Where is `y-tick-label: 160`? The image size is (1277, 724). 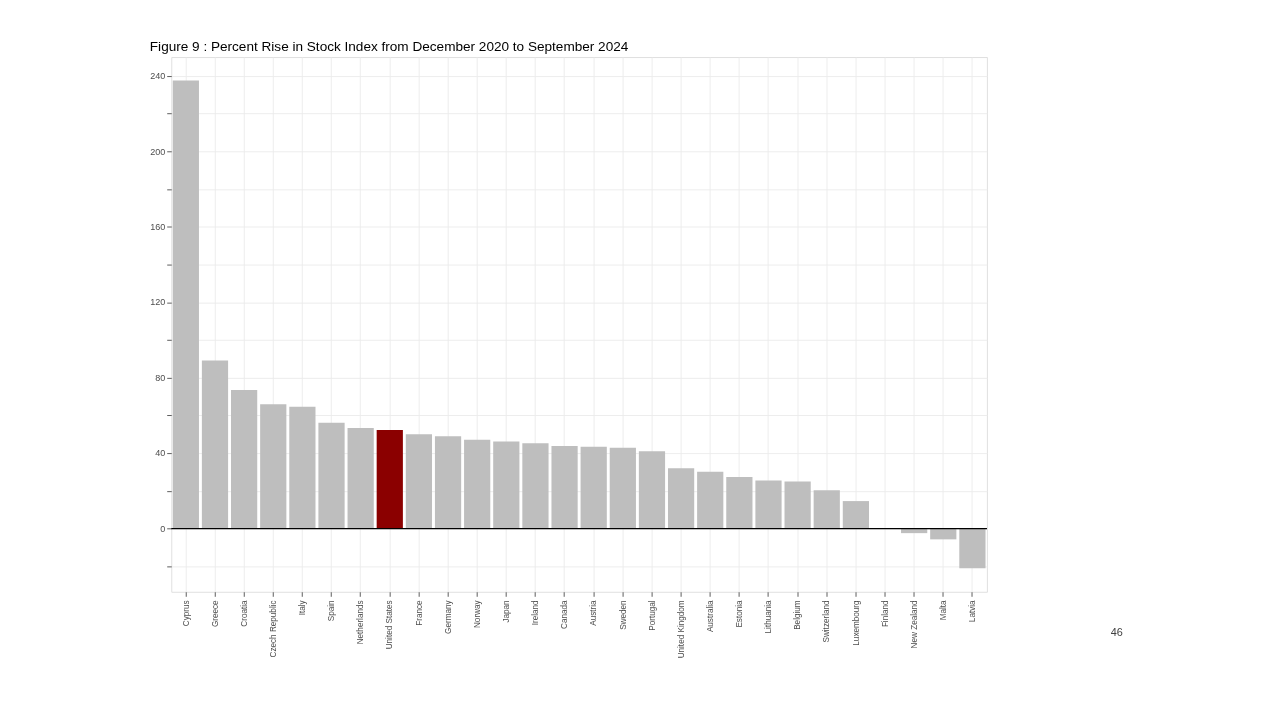
y-tick-label: 160 is located at coordinates (158, 227).